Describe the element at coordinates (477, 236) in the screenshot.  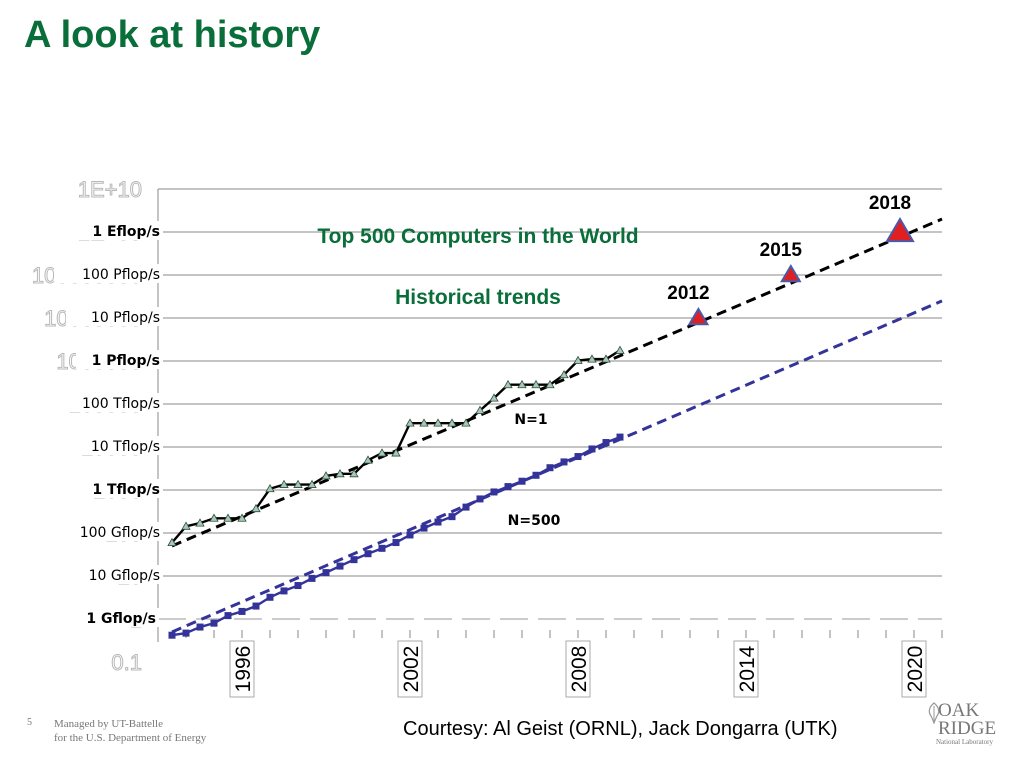
I see `chart-title: Top 500 Computers in the World` at that location.